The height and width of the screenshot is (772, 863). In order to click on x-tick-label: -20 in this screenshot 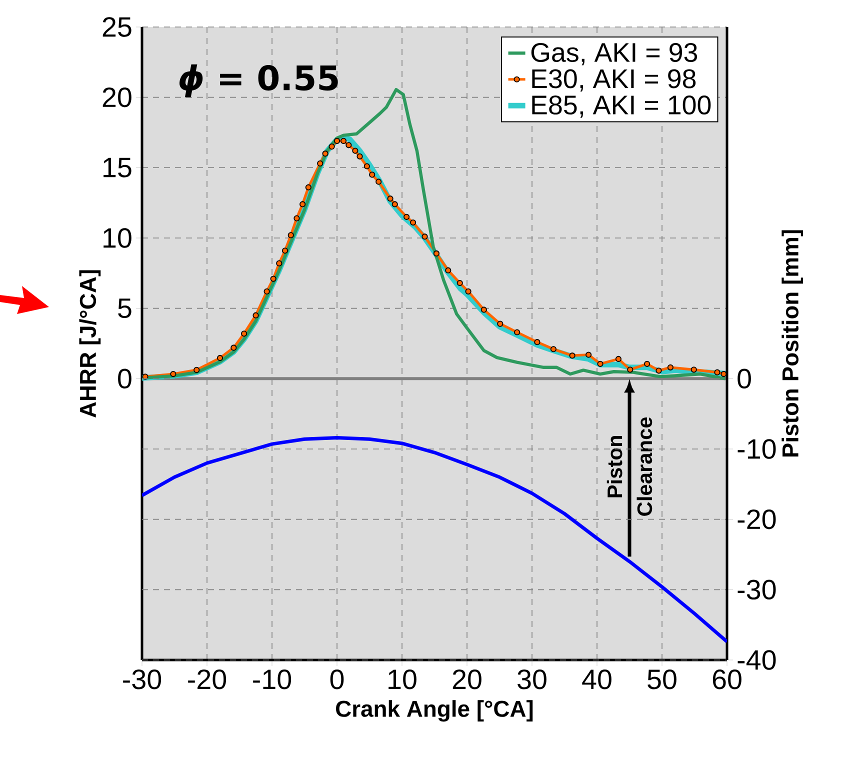, I will do `click(207, 680)`.